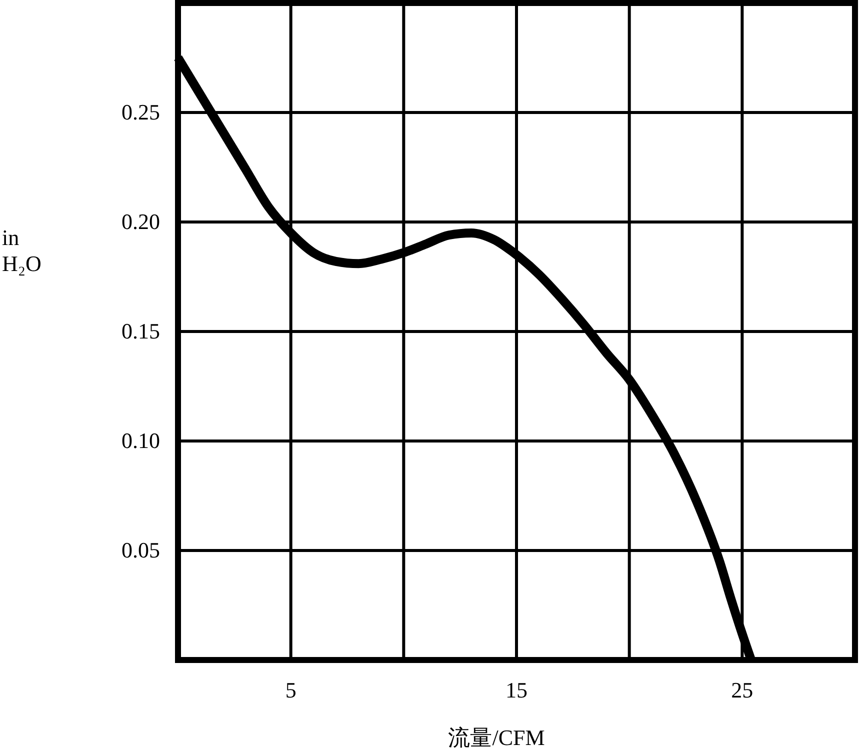 The height and width of the screenshot is (752, 861). Describe the element at coordinates (22, 250) in the screenshot. I see `y-axis-title: in H₂O` at that location.